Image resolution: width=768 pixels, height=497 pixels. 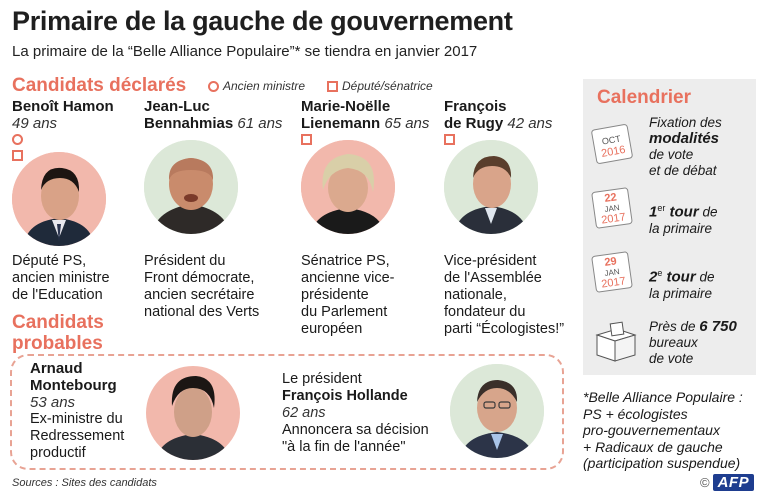 What do you see at coordinates (202, 312) in the screenshot?
I see `desc-line: national des Verts` at bounding box center [202, 312].